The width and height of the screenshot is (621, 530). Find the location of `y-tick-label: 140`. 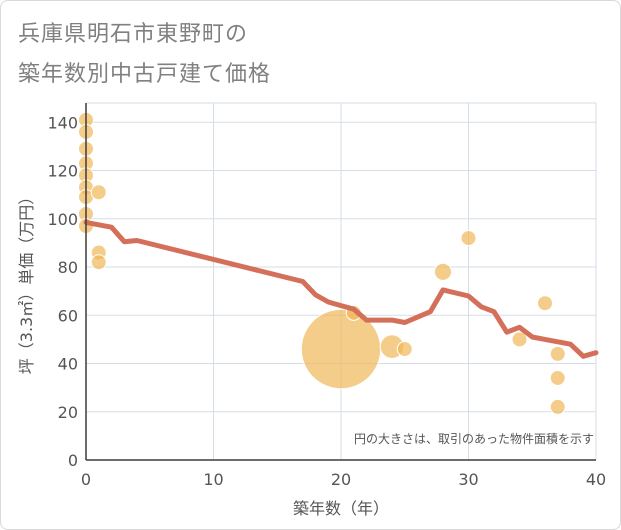

y-tick-label: 140 is located at coordinates (62, 122).